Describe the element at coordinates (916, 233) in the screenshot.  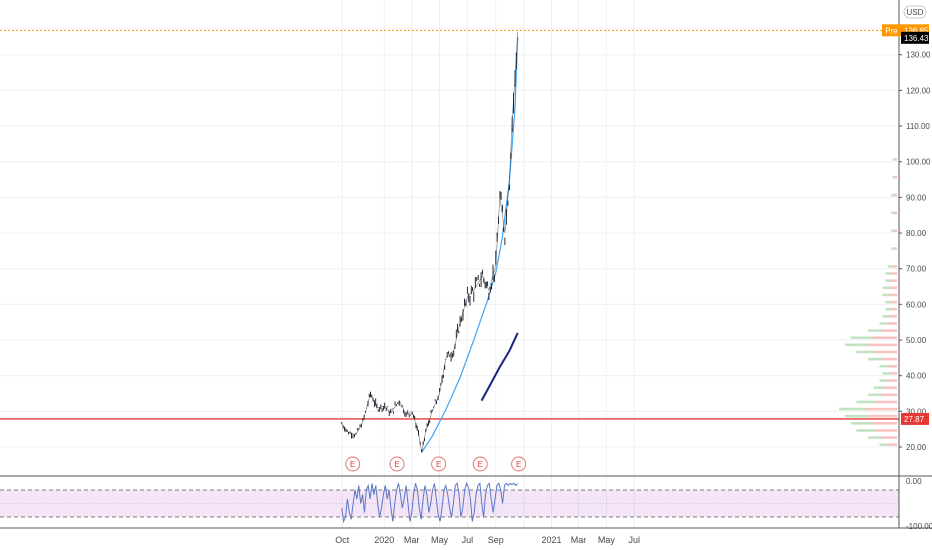
I see `price-axis-tick-label: 80.00` at that location.